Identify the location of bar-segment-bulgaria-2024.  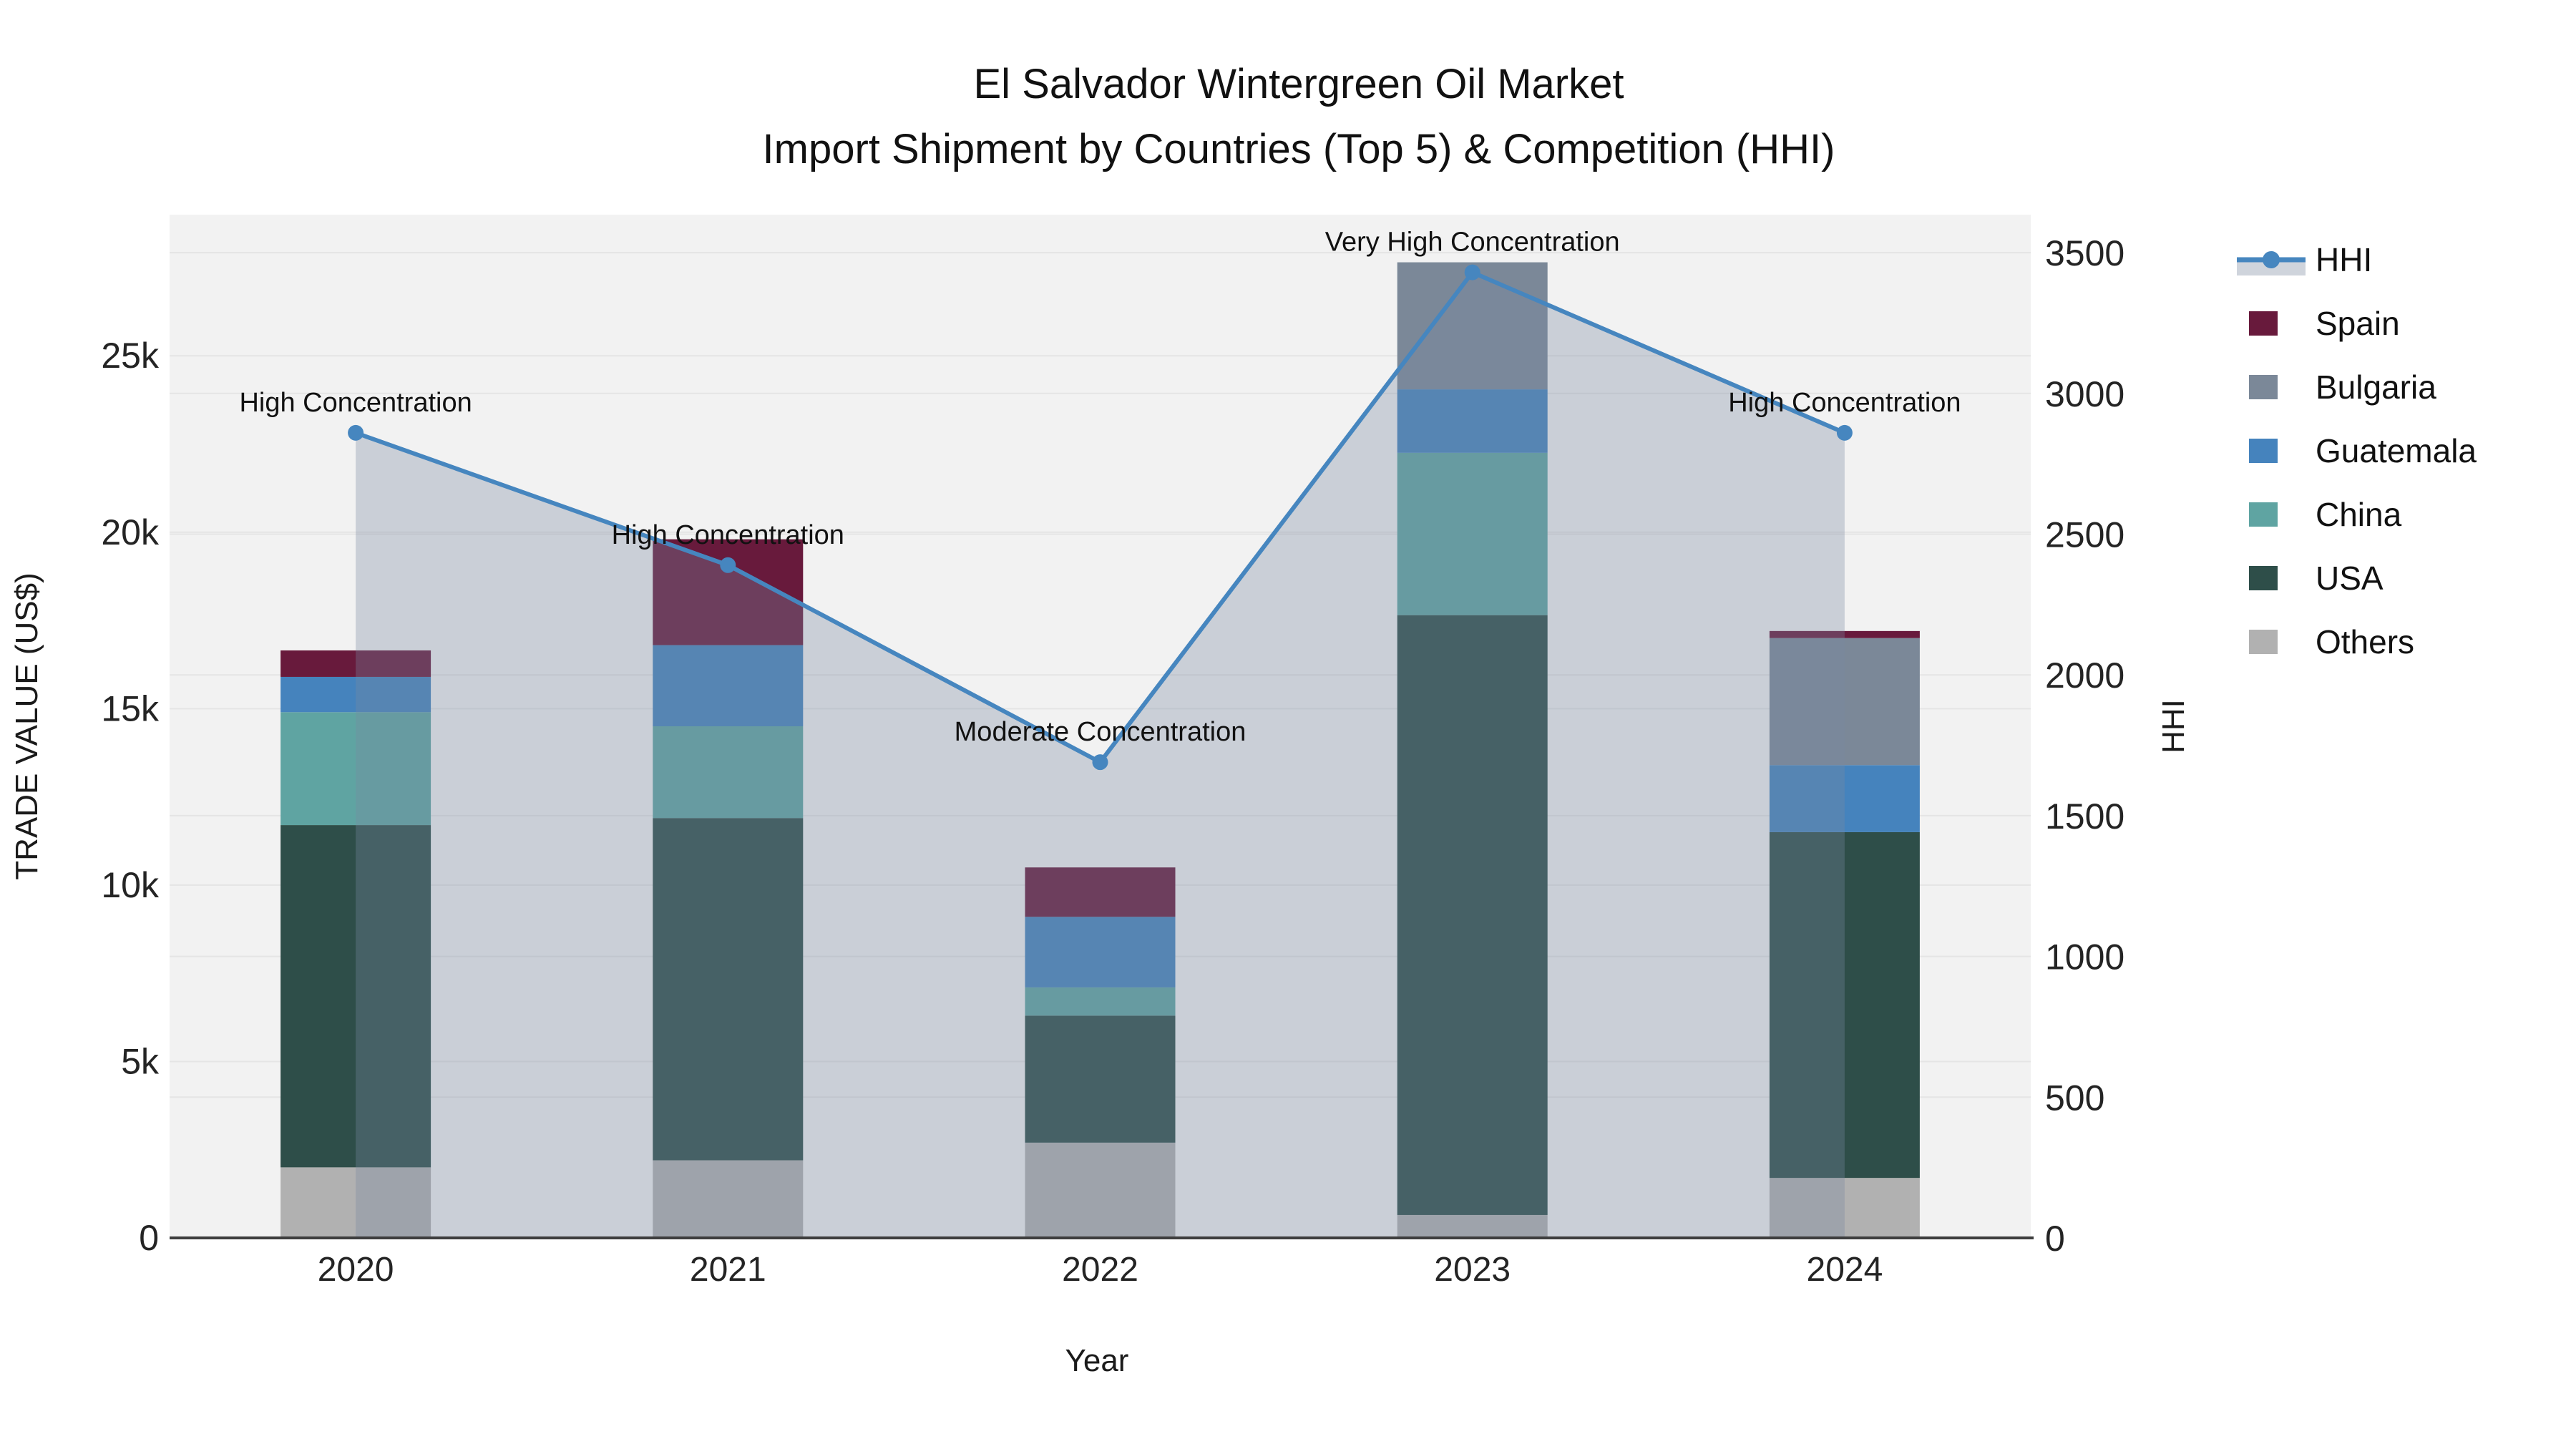
(1844, 702).